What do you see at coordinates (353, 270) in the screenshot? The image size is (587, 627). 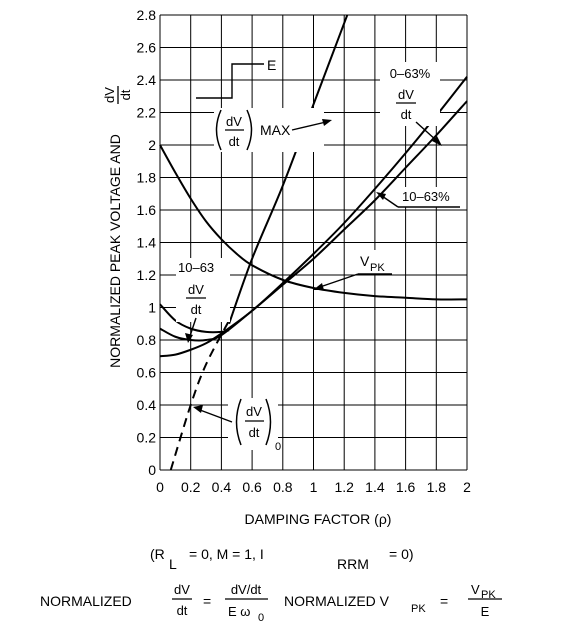 I see `annotation-vpk: V PK` at bounding box center [353, 270].